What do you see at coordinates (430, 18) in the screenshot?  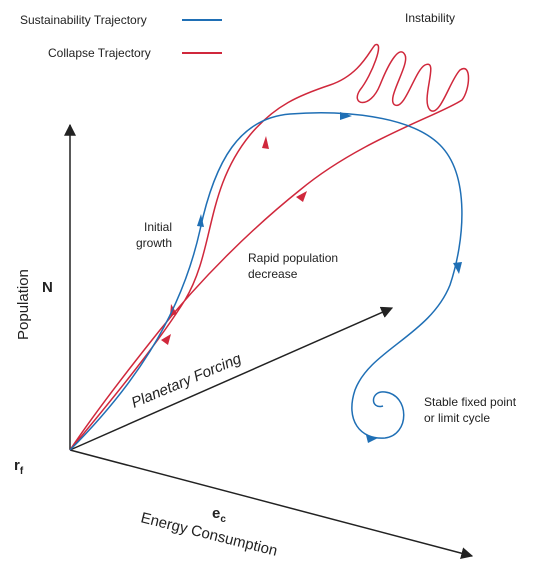 I see `instability-label: Instability` at bounding box center [430, 18].